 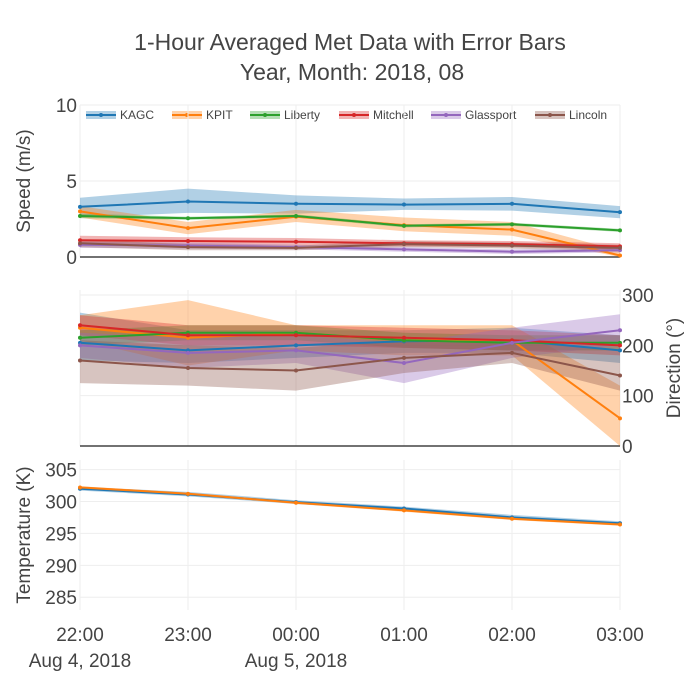 I want to click on temperature-y-tick-label: 290, so click(x=61, y=566).